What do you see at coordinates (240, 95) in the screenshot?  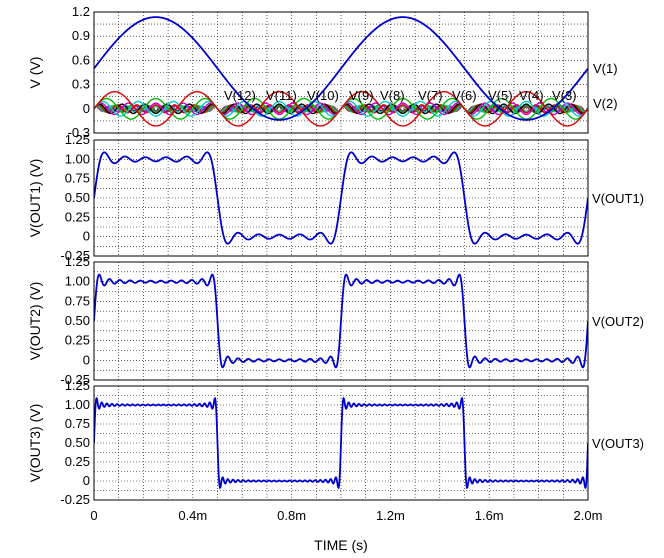 I see `inline-trace-label: V(12)` at bounding box center [240, 95].